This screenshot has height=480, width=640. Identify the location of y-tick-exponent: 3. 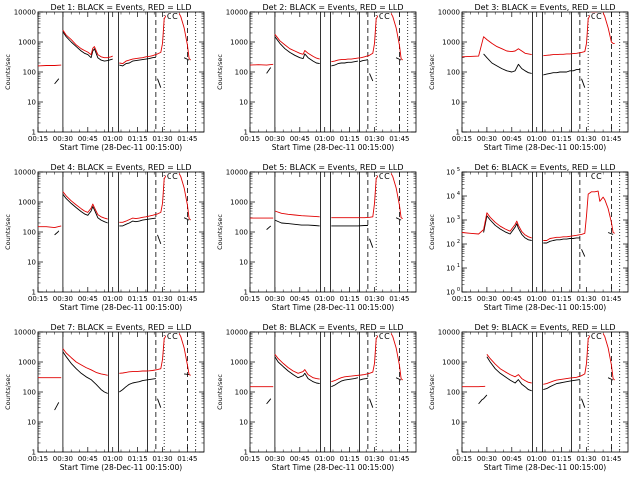
(458, 218).